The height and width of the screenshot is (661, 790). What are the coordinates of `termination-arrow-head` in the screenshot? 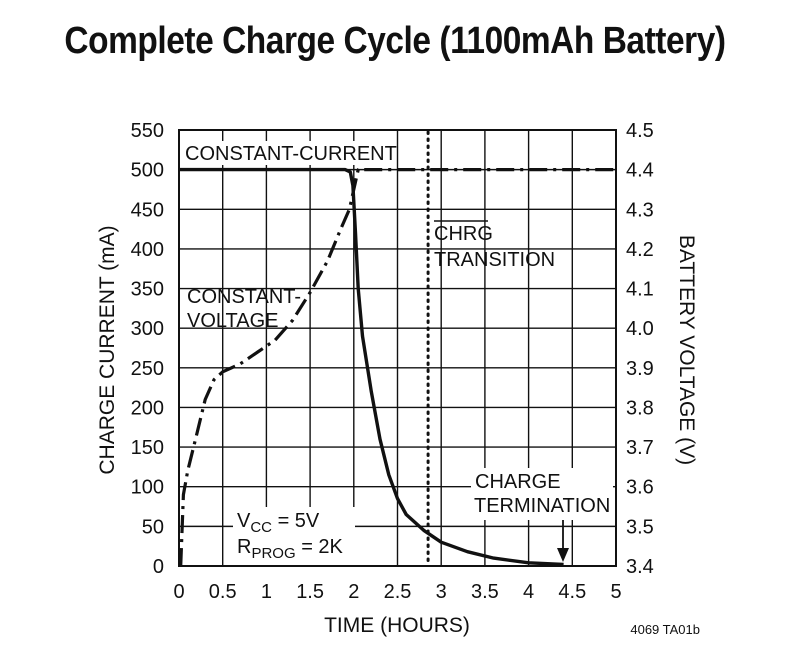 It's located at (563, 555).